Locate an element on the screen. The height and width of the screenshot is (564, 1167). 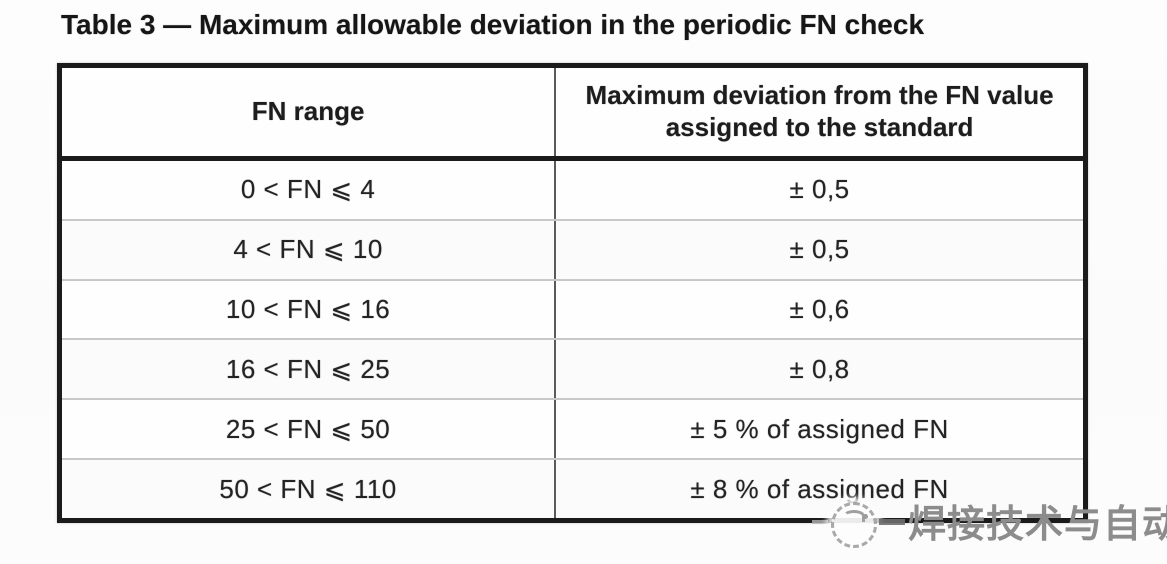
watermark: 焊接技术与自动化 is located at coordinates (989, 522).